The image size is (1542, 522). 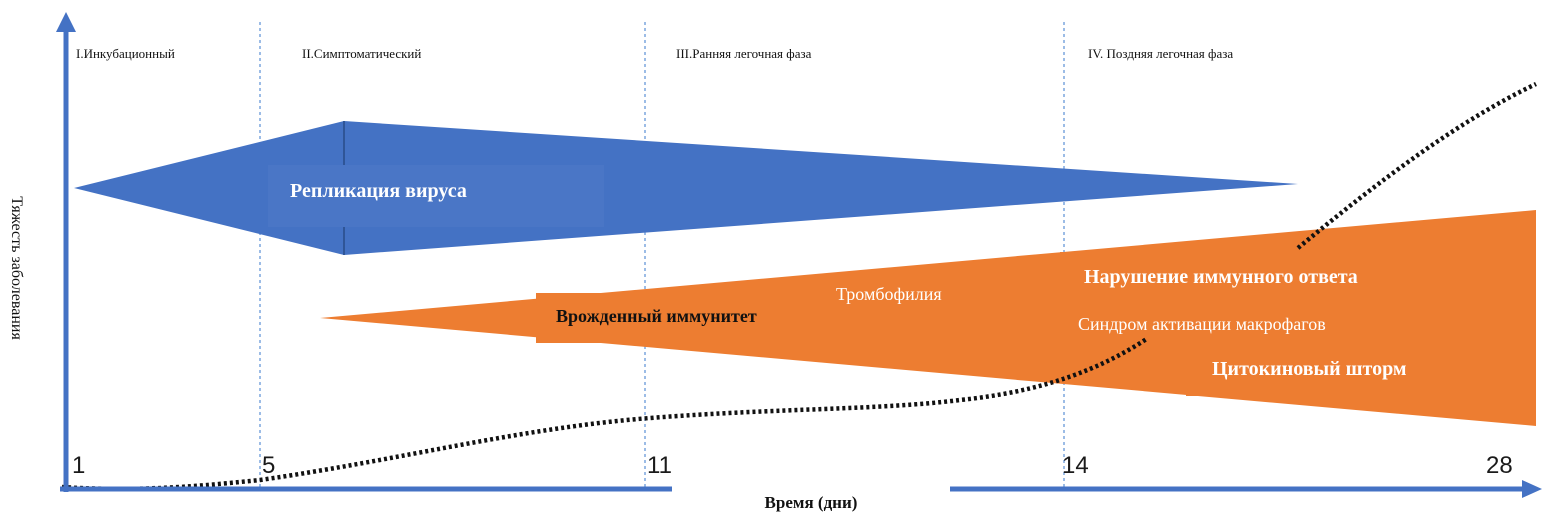 What do you see at coordinates (1202, 324) in the screenshot?
I see `macrophage-activation-label: Синдром активации макрофагов` at bounding box center [1202, 324].